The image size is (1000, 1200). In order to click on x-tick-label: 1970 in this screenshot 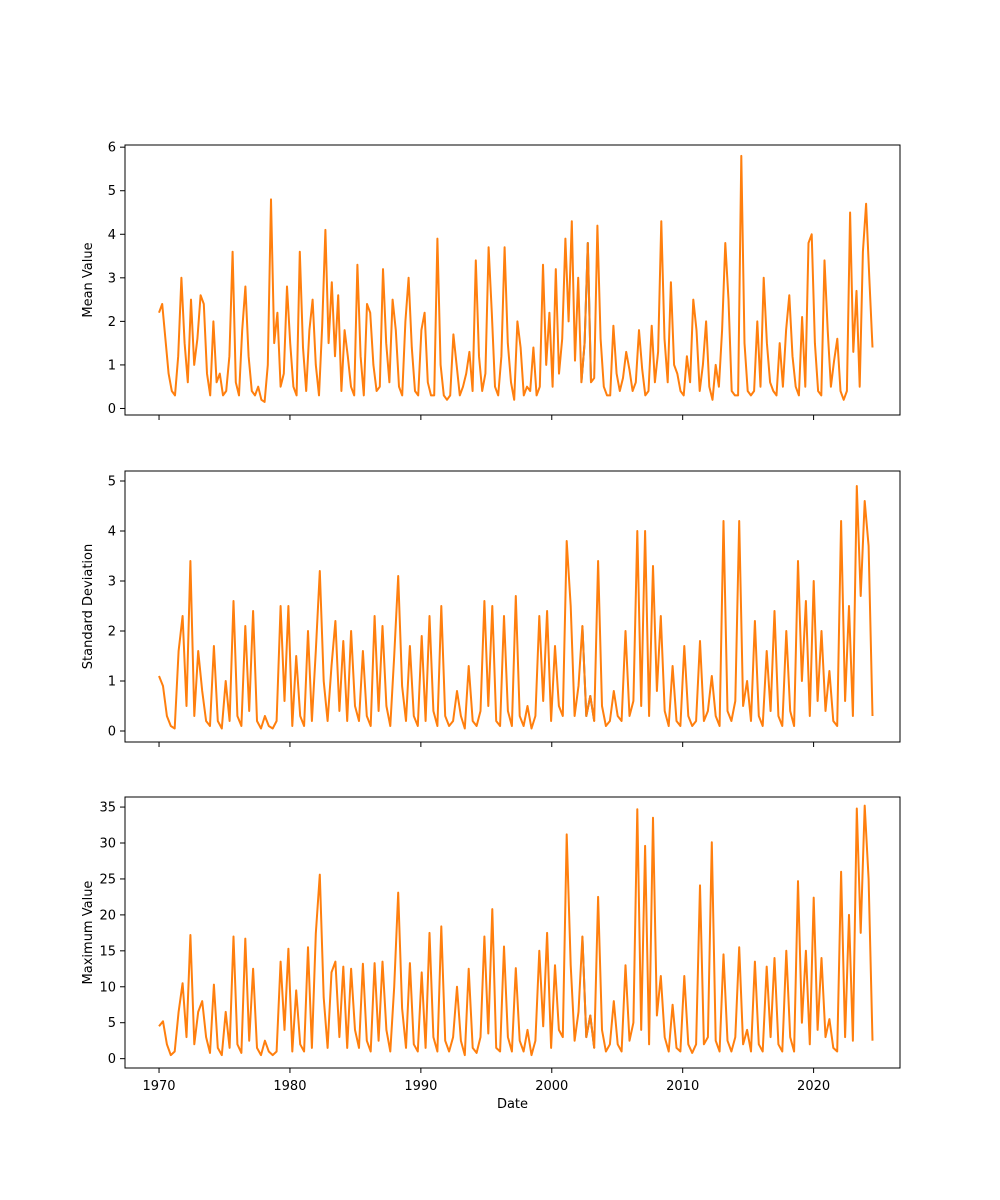, I will do `click(158, 1086)`.